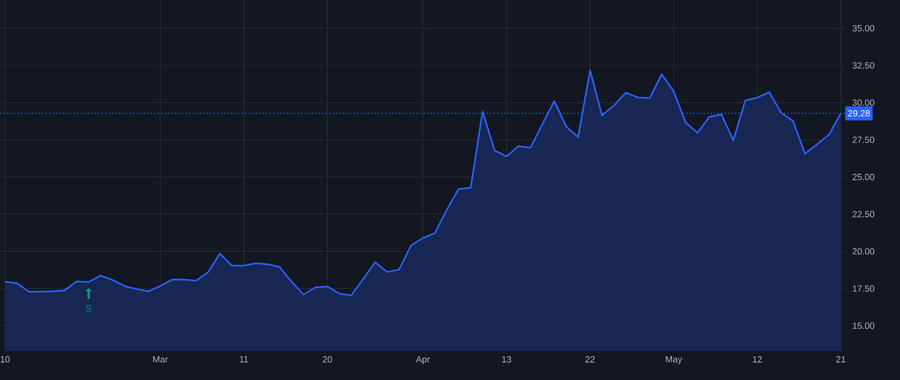 The width and height of the screenshot is (900, 380). I want to click on y-tick-label: 17.50, so click(863, 288).